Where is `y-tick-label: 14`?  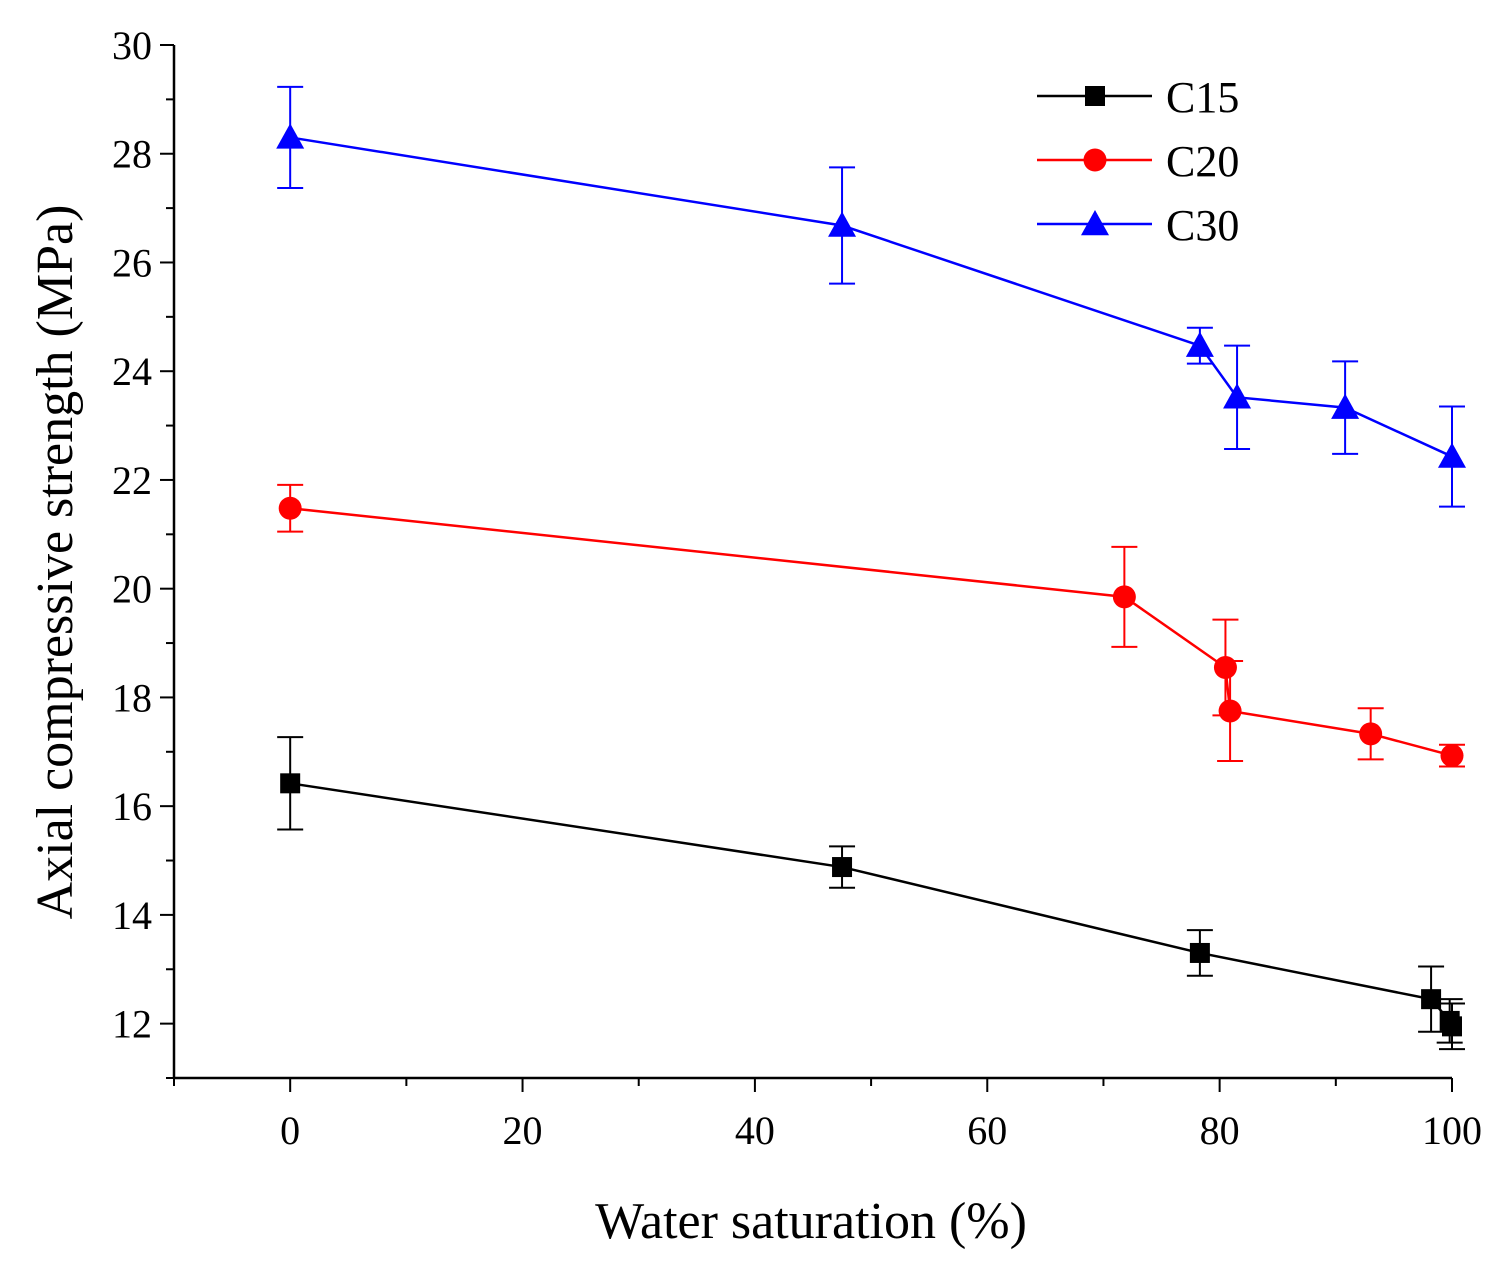
y-tick-label: 14 is located at coordinates (132, 915).